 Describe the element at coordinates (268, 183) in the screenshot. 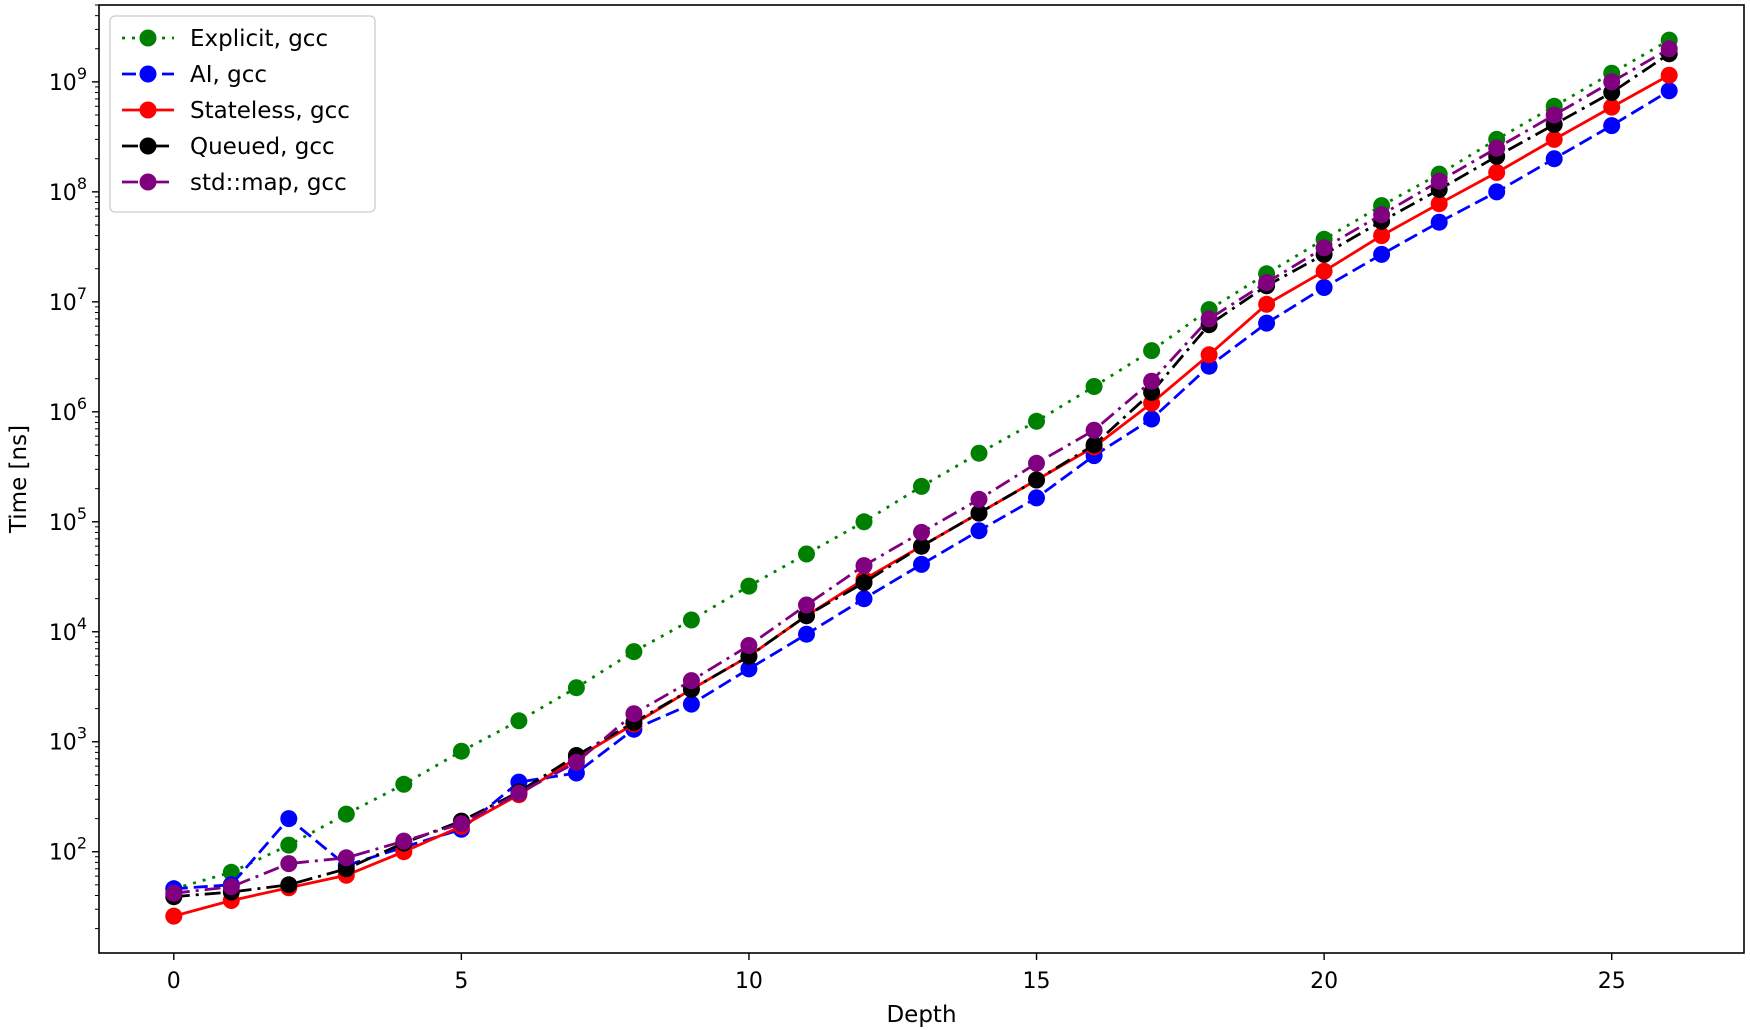

I see `legend-label: std::map, gcc` at that location.